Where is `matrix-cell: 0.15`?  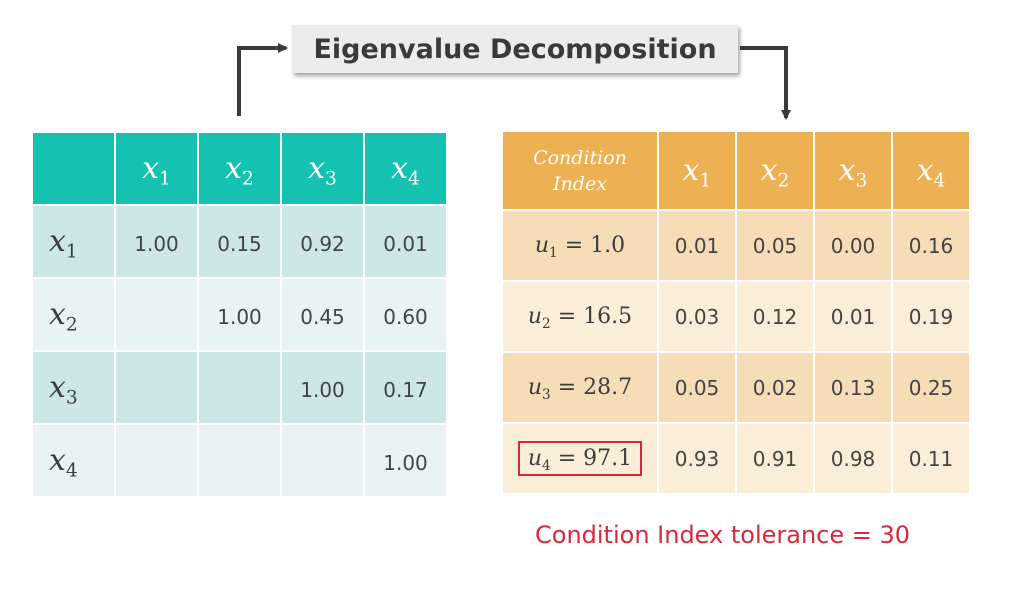
matrix-cell: 0.15 is located at coordinates (239, 241).